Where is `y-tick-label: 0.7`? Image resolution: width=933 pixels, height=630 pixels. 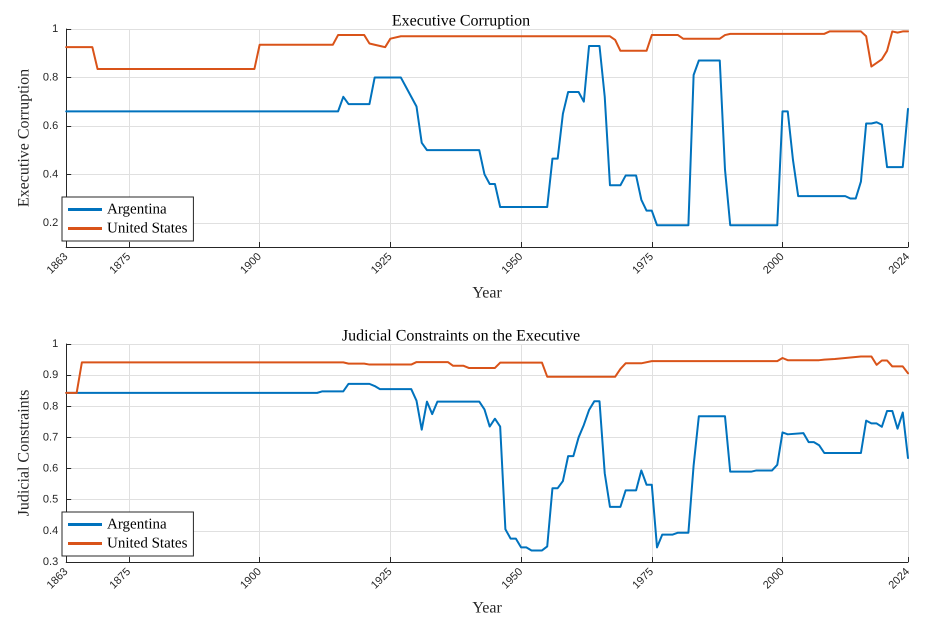 y-tick-label: 0.7 is located at coordinates (50, 437).